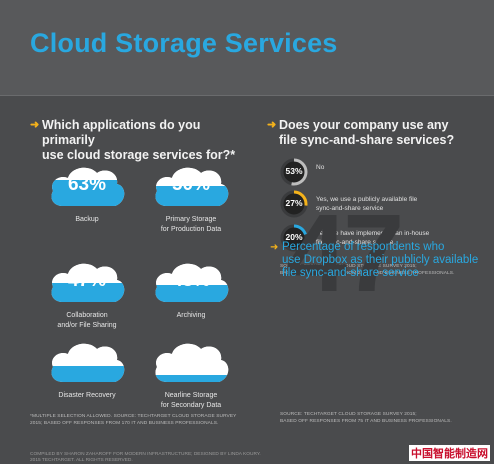 This screenshot has width=494, height=464. I want to click on cloud-stat-6: 23% Nearline Storage for Secondary Data, so click(191, 374).